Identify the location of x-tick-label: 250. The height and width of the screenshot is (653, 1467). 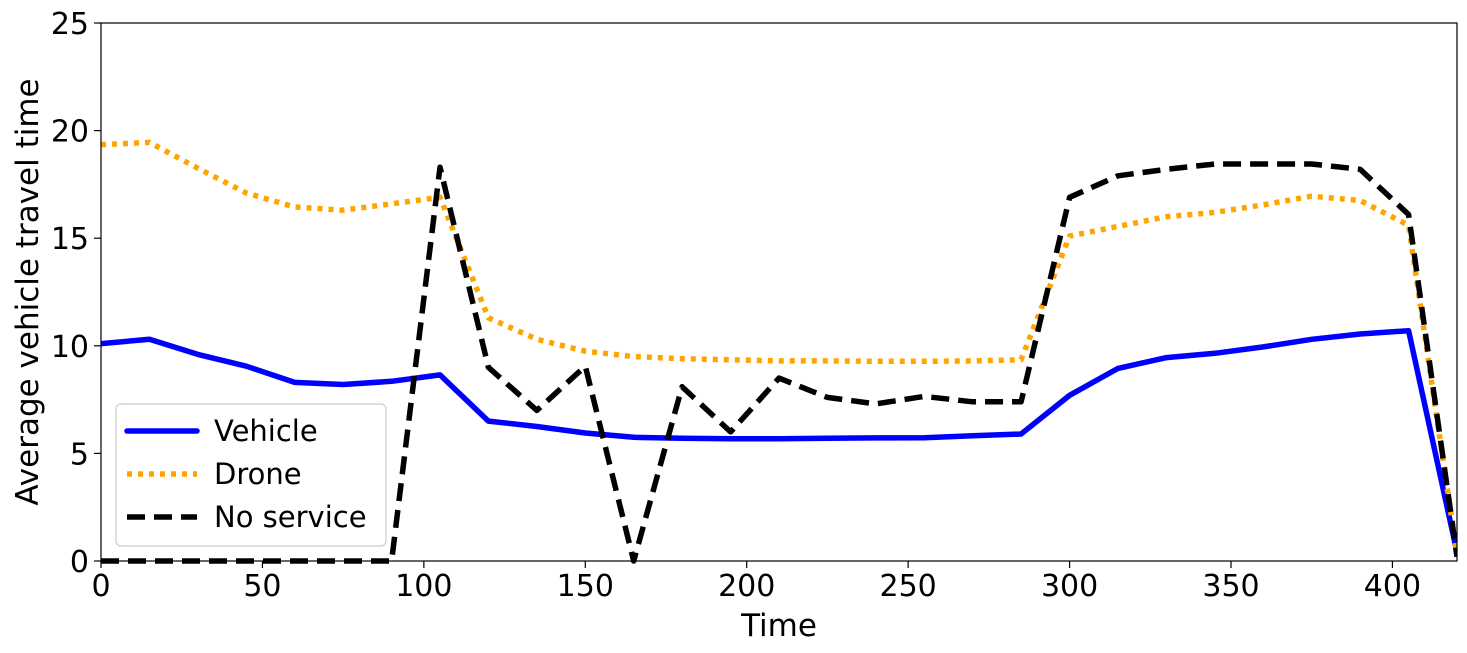
(908, 586).